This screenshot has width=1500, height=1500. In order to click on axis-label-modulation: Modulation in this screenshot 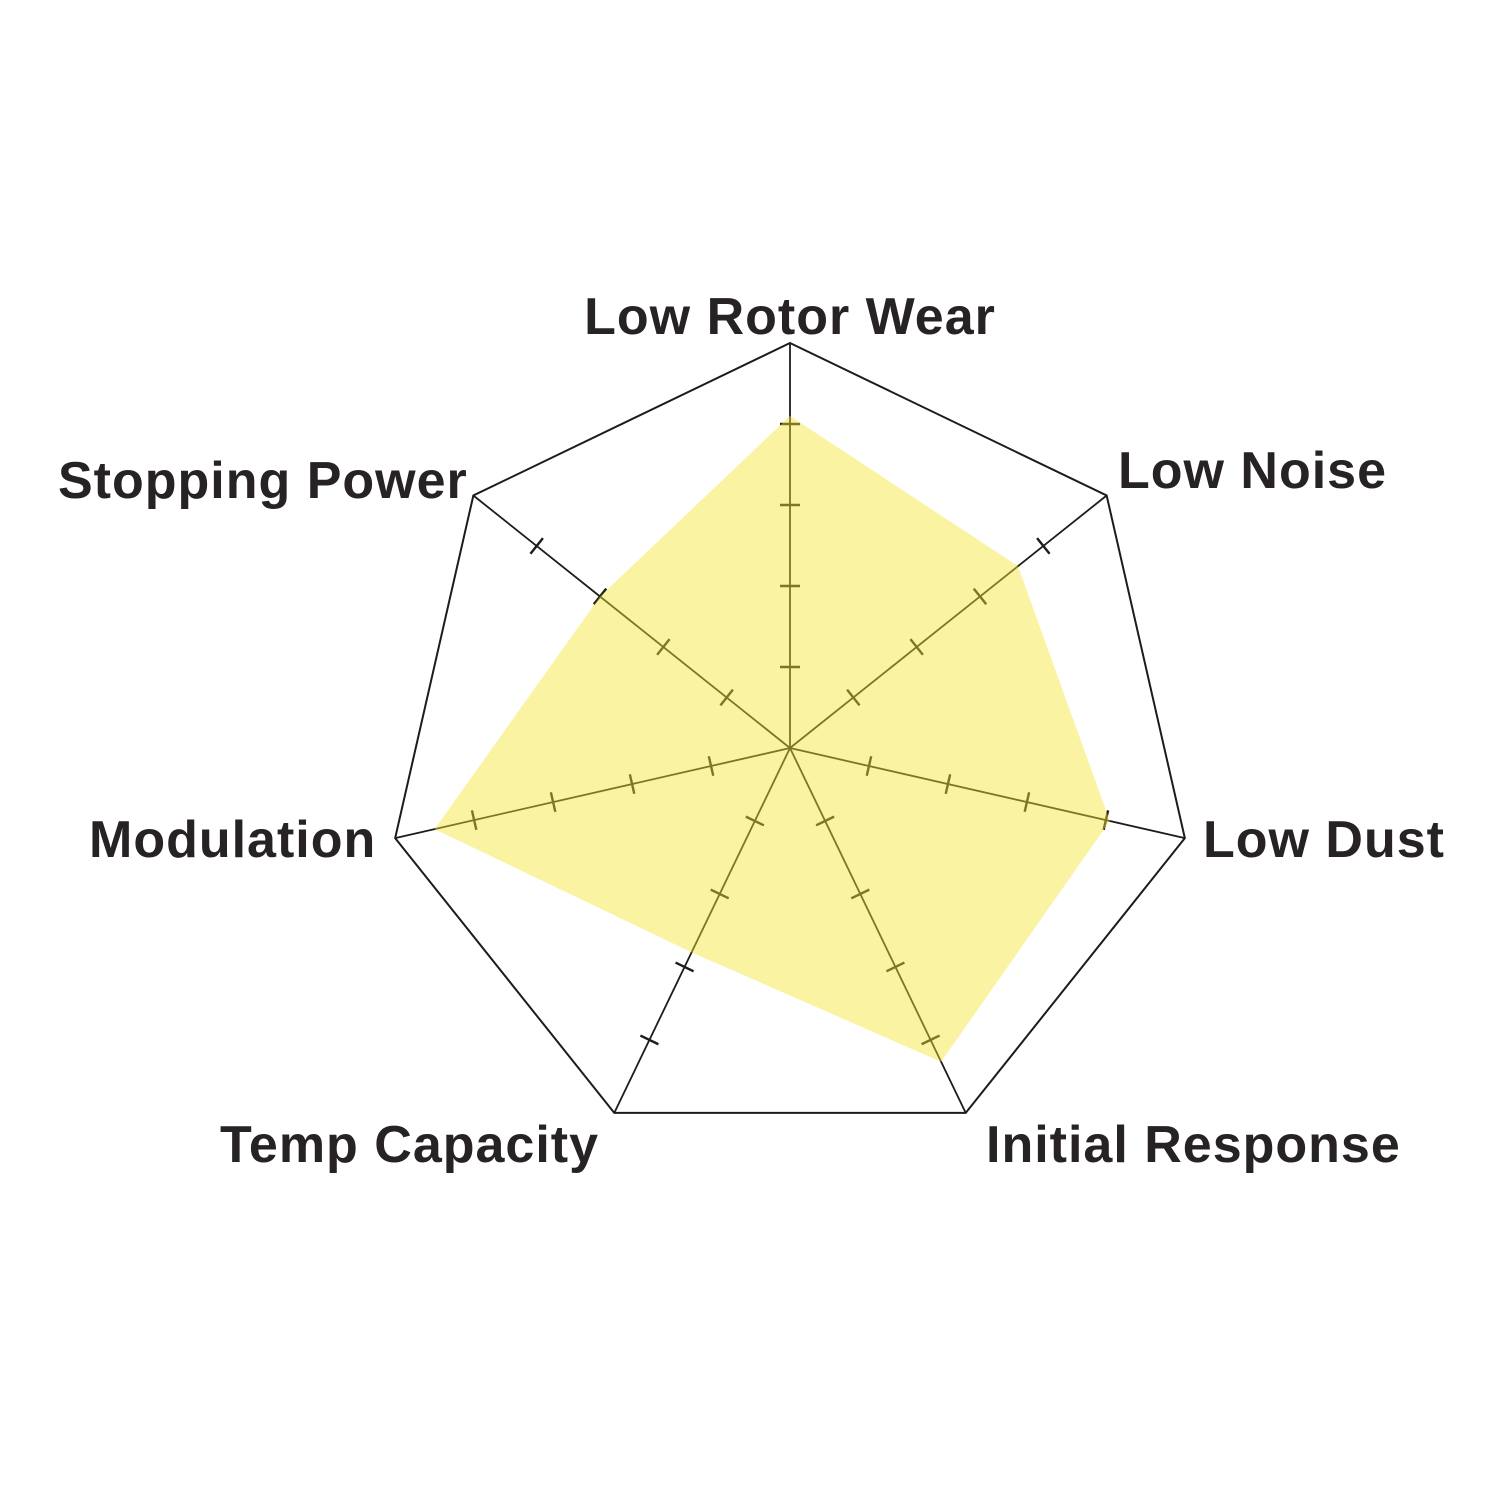, I will do `click(233, 840)`.